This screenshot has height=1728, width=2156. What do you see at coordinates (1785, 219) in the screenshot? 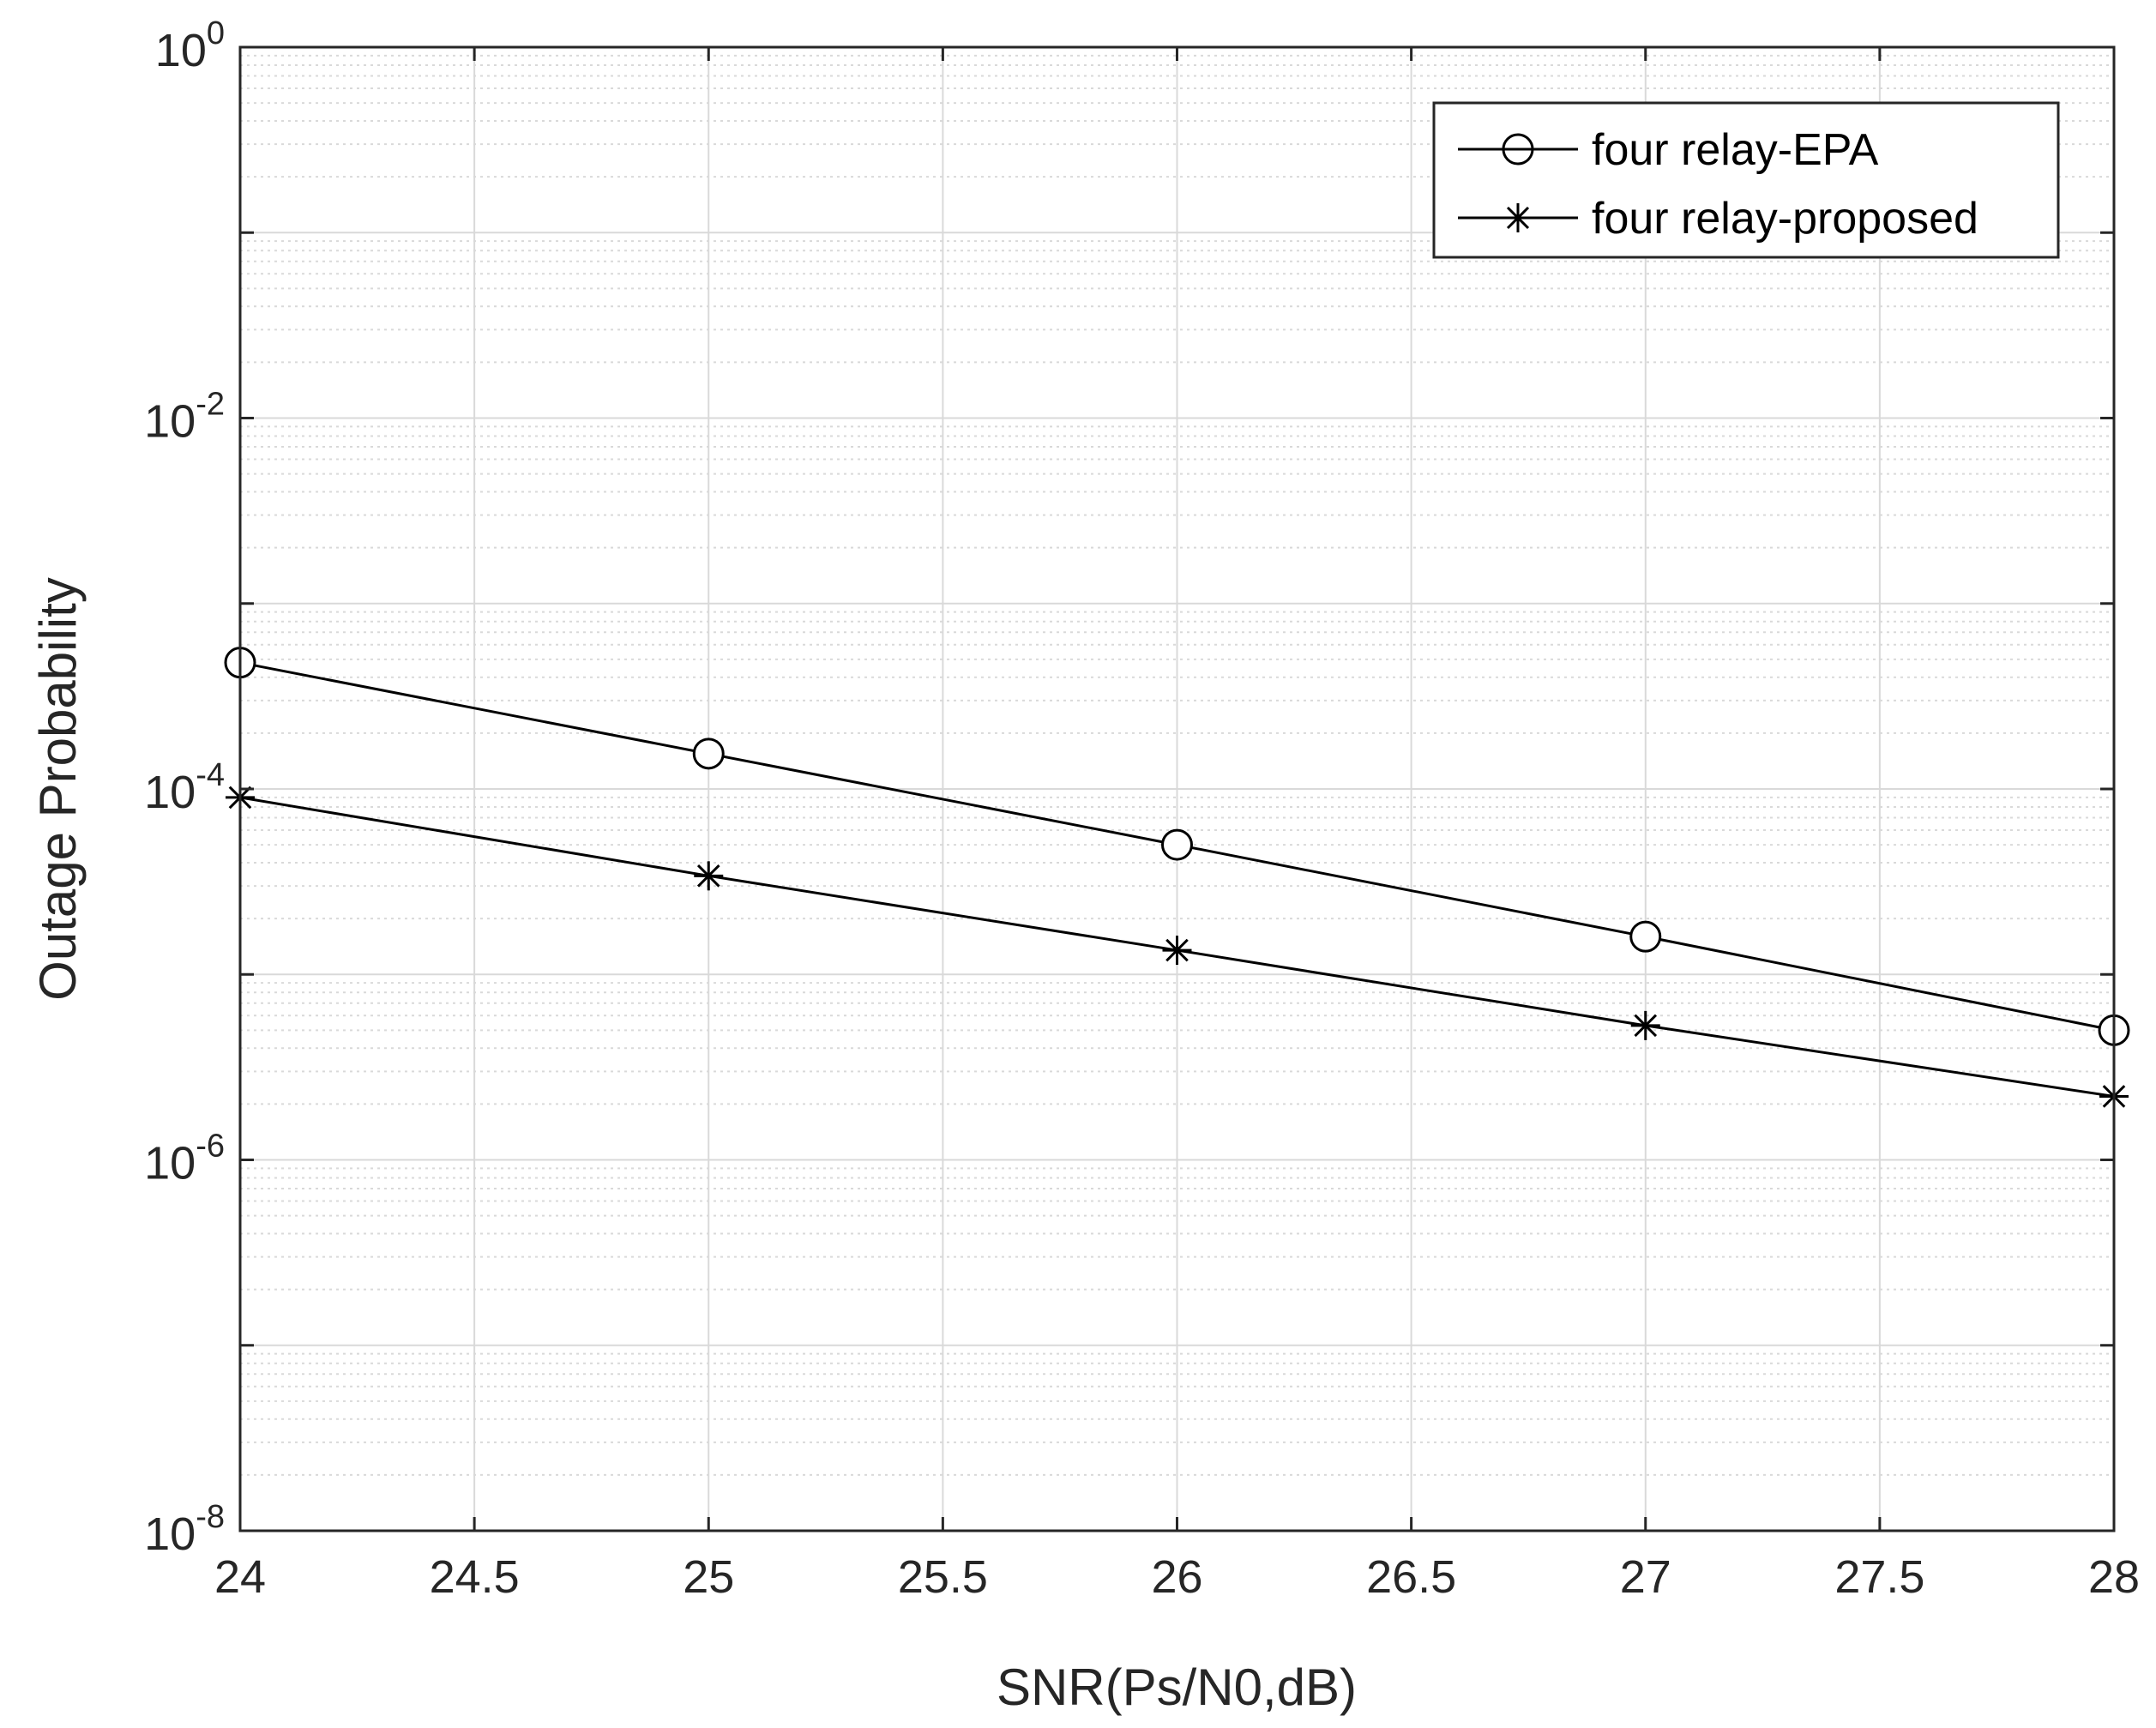
I see `legend-label-proposed: four relay-proposed` at bounding box center [1785, 219].